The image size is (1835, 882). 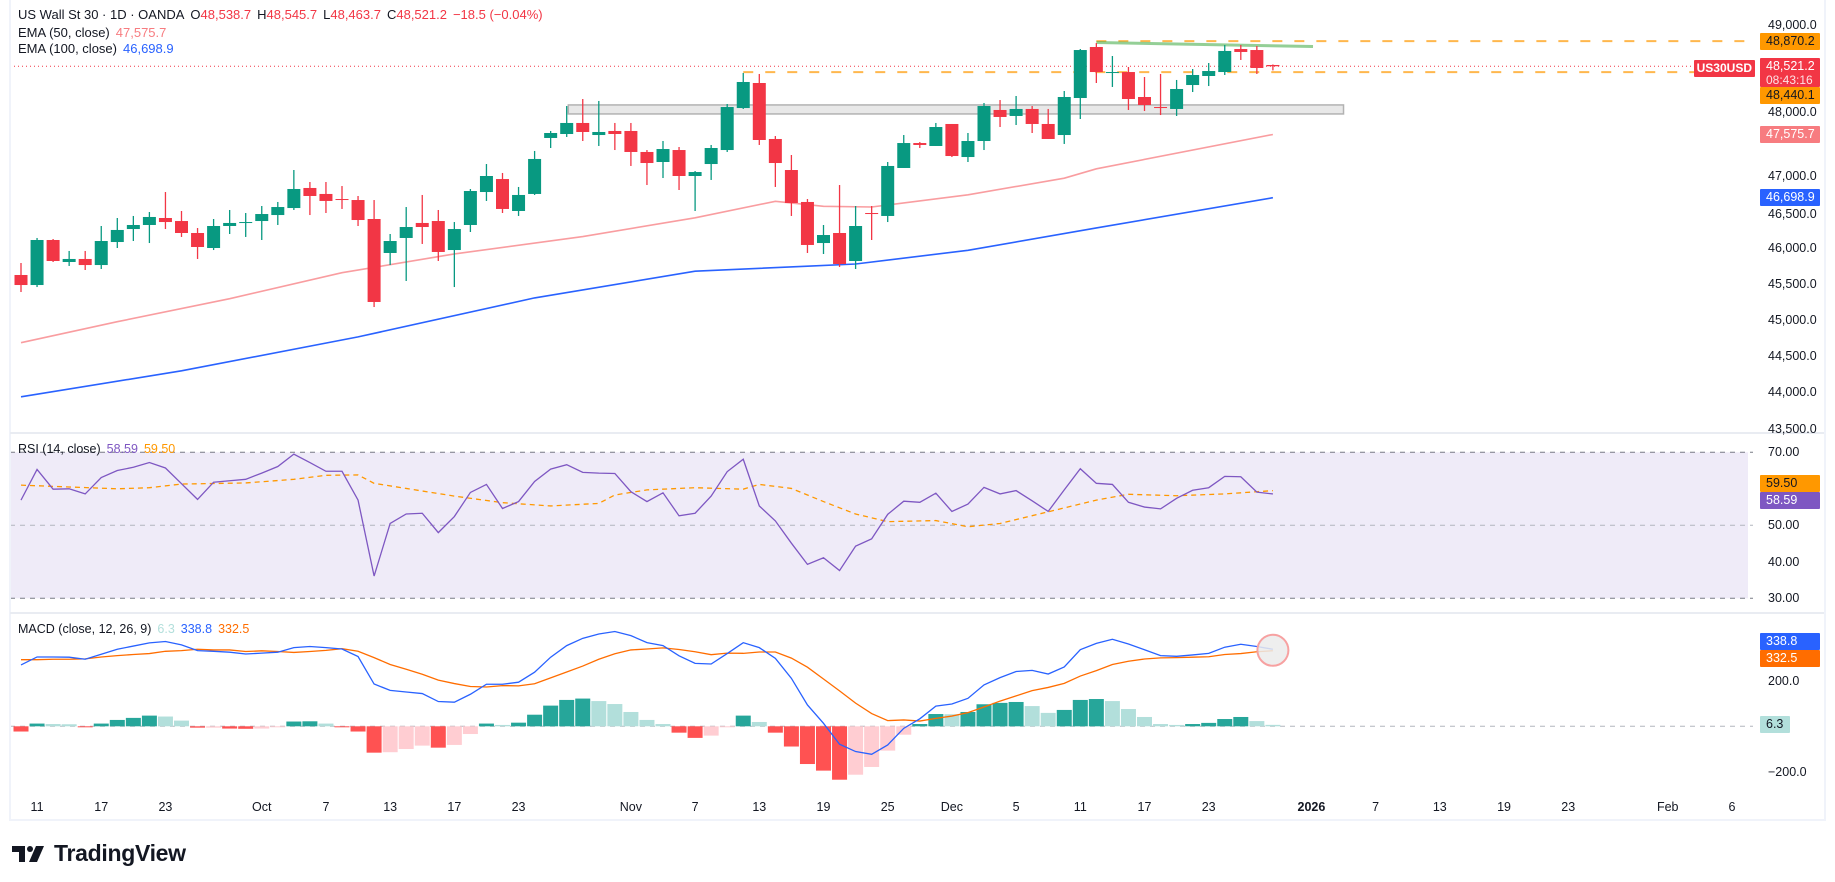 What do you see at coordinates (67, 48) in the screenshot?
I see `ema100-label: EMA (100, close)` at bounding box center [67, 48].